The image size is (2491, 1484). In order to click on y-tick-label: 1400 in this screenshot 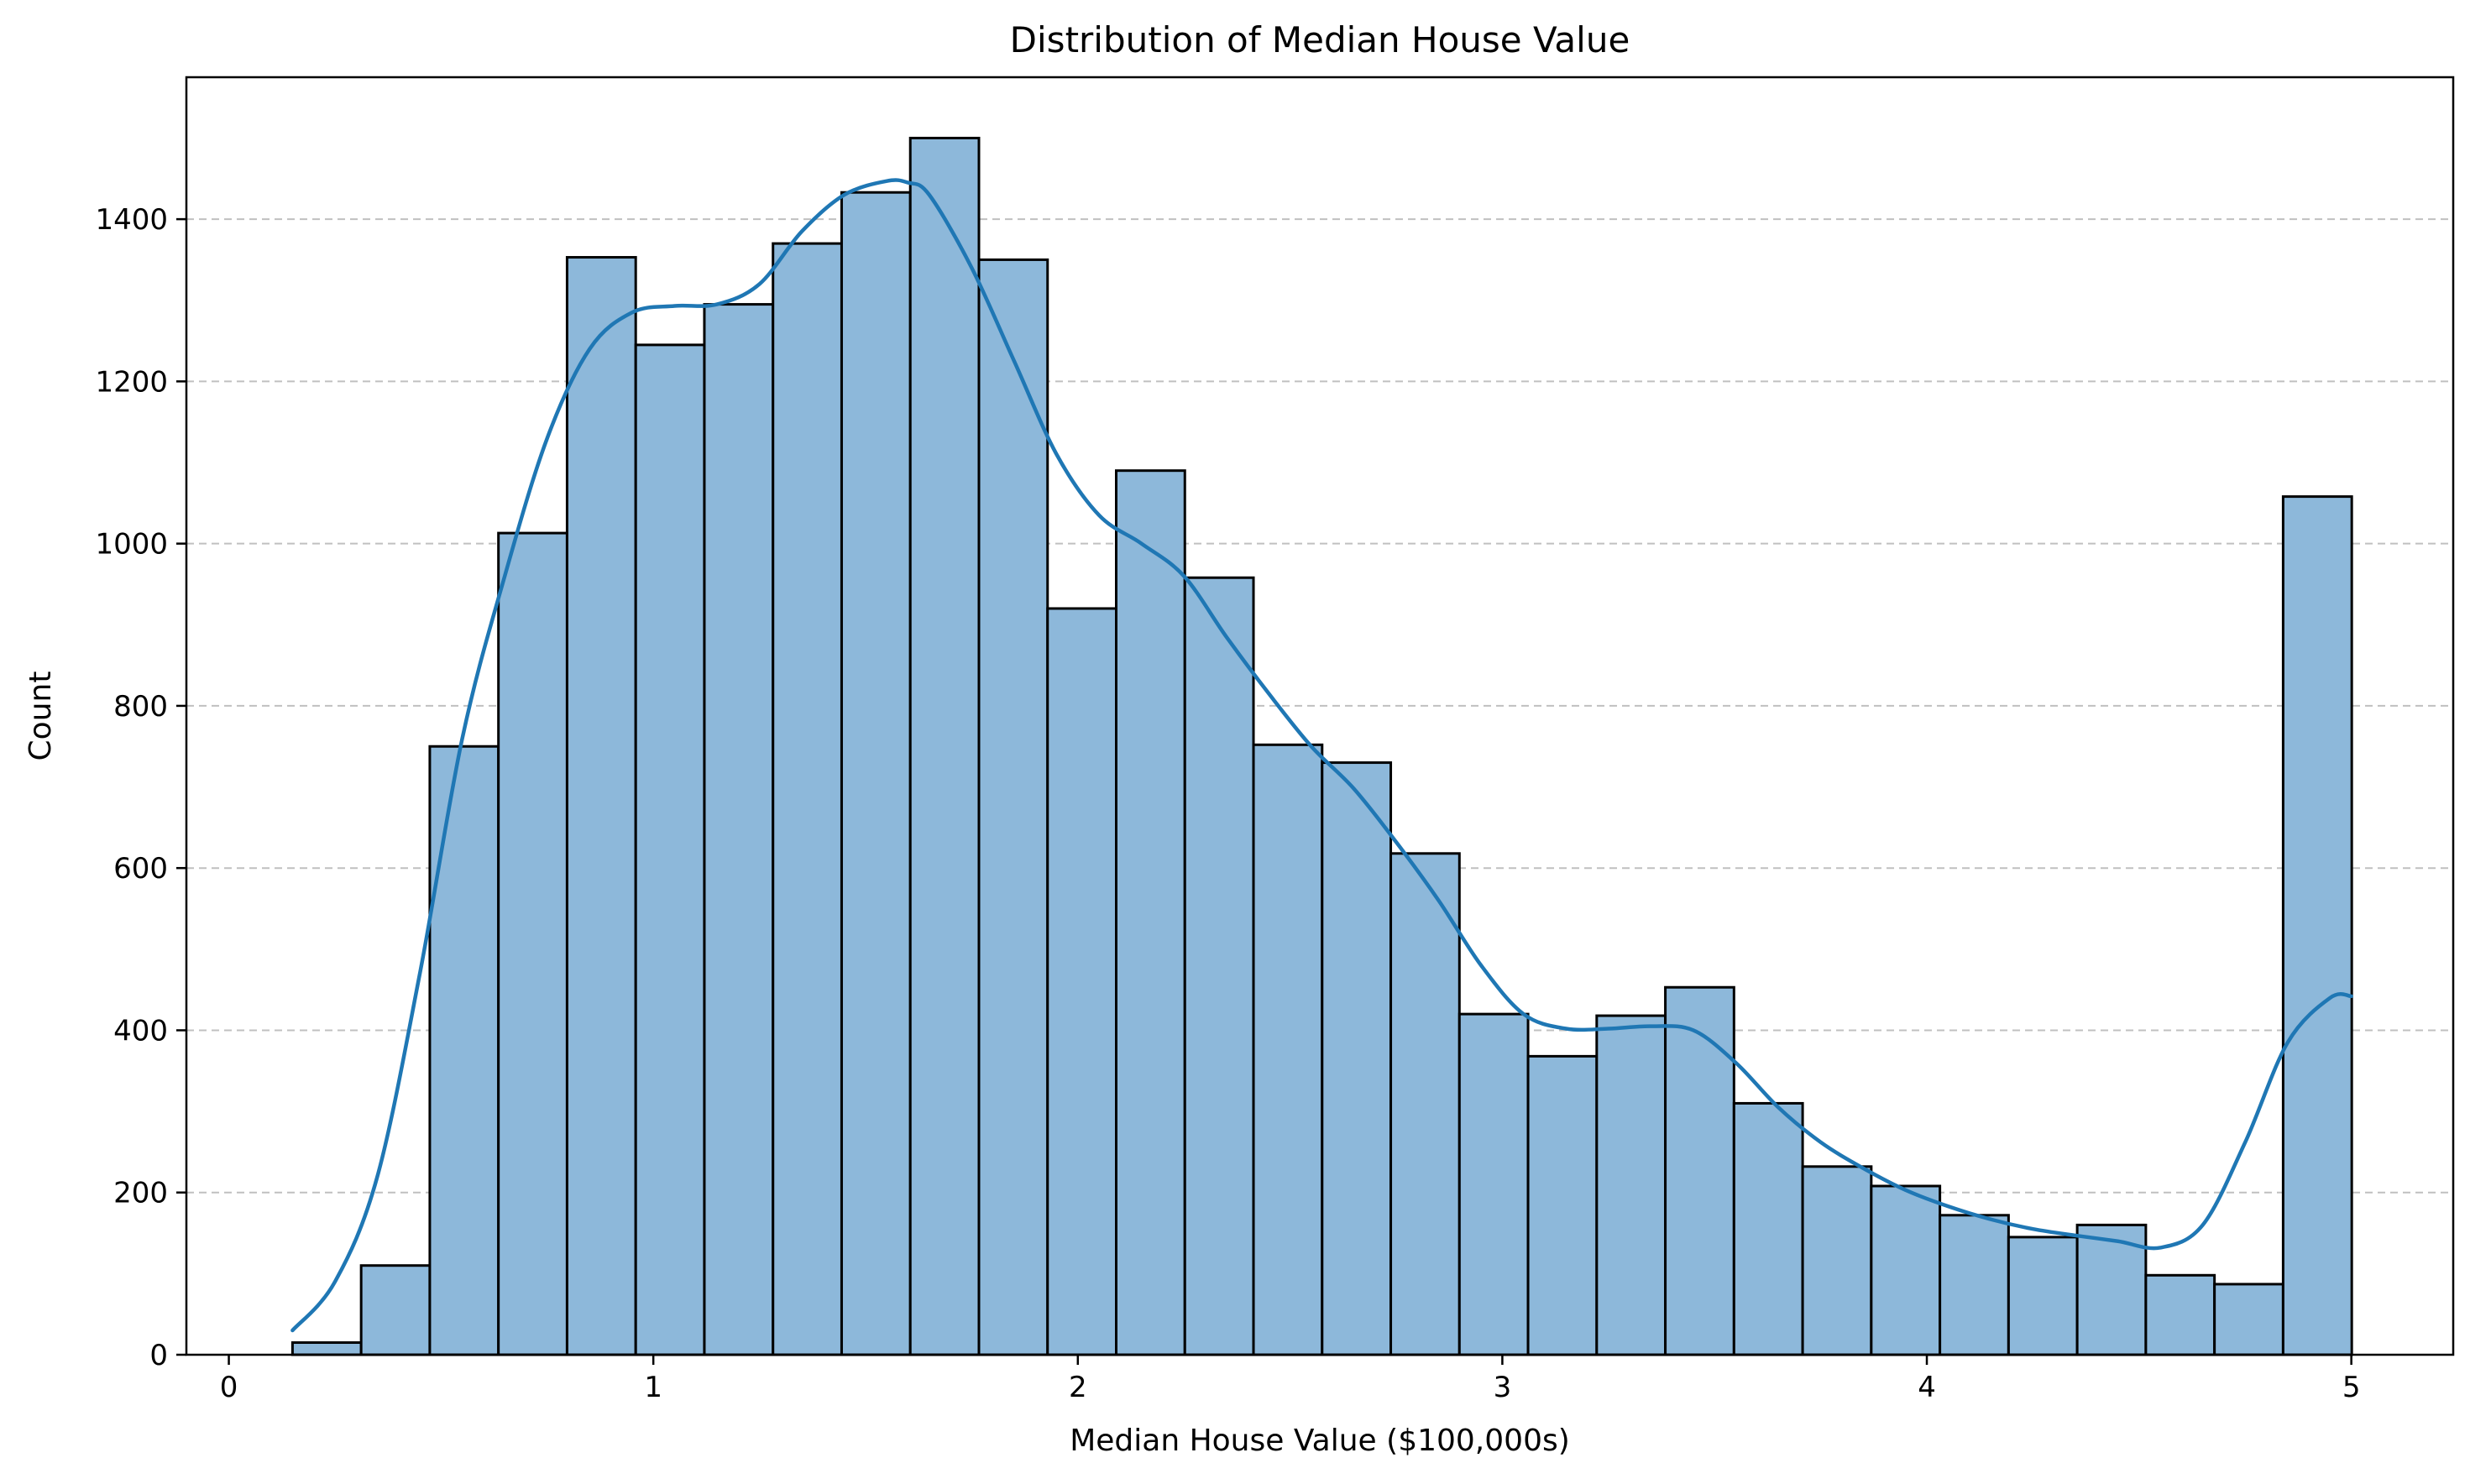, I will do `click(132, 220)`.